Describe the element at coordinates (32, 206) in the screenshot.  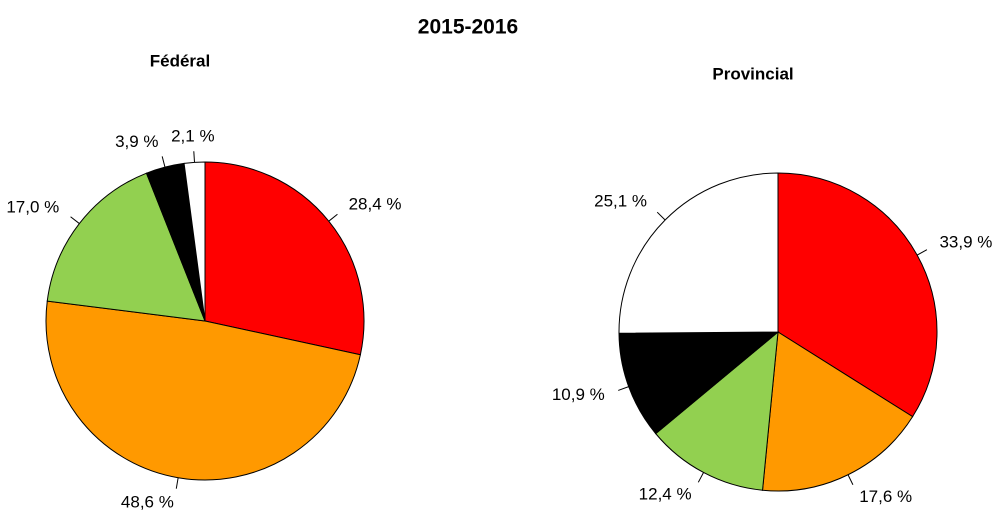
I see `data-label: 17,0 %` at that location.